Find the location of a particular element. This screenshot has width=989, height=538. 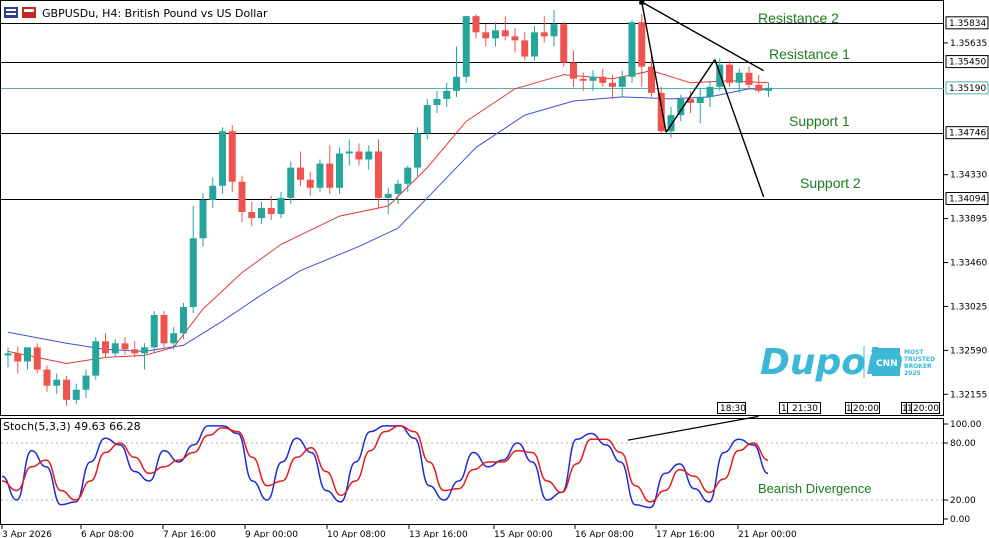

level-price-tags: 1.35834 1.35450 1.34746 1.34094 1.35190 is located at coordinates (967, 111).